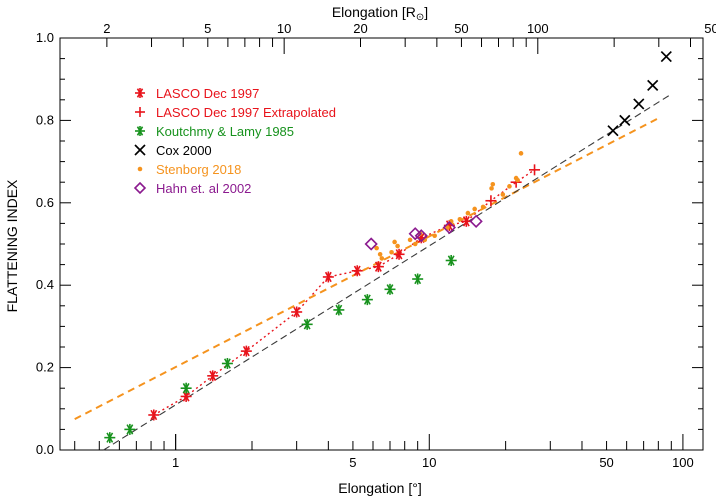  I want to click on x2-tick-label: 5, so click(207, 28).